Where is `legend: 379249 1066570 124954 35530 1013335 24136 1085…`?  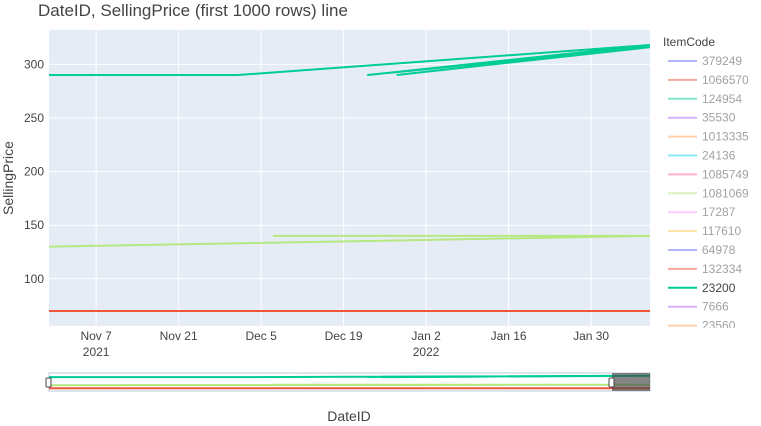
legend: 379249 1066570 124954 35530 1013335 24136 1085… is located at coordinates (708, 193).